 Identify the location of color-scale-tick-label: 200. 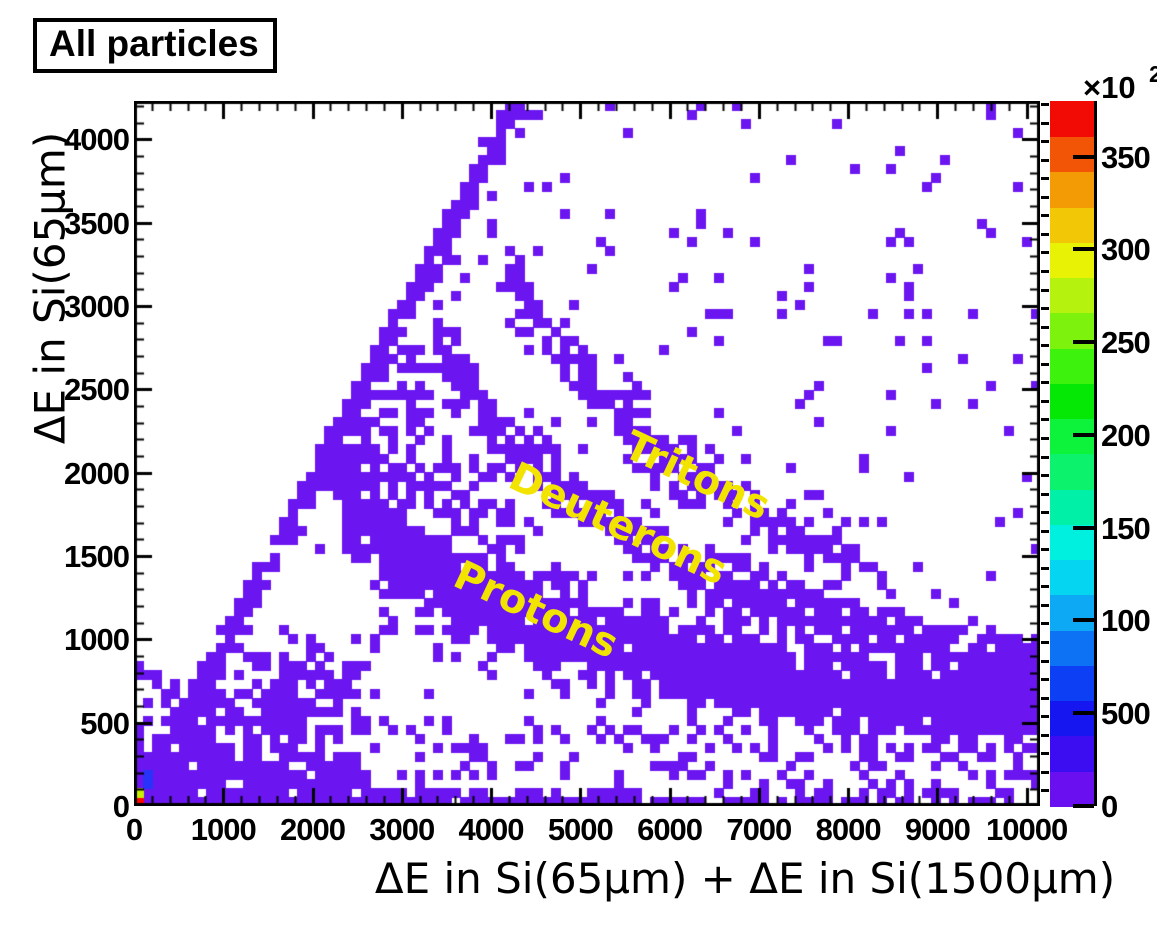
(1126, 435).